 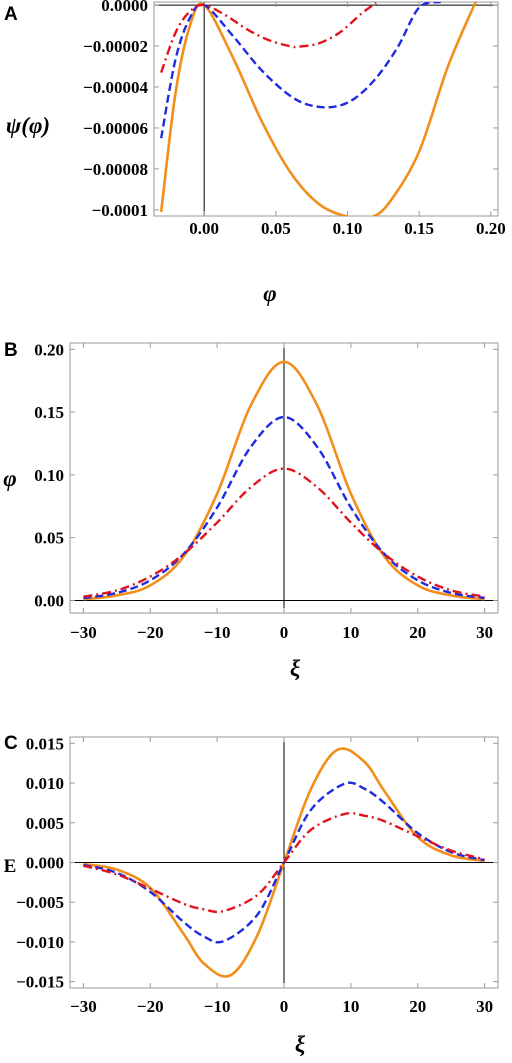 What do you see at coordinates (45, 743) in the screenshot?
I see `y-tick-label: 0.015` at bounding box center [45, 743].